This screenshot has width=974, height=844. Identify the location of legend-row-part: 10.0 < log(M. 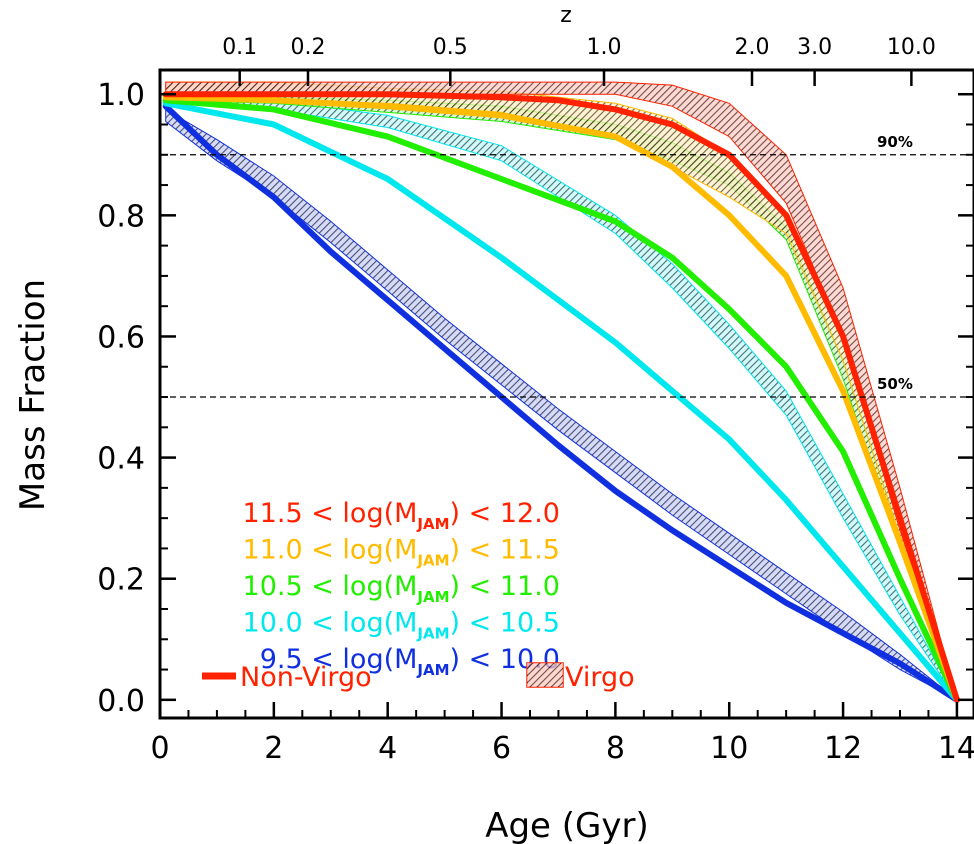
(330, 623).